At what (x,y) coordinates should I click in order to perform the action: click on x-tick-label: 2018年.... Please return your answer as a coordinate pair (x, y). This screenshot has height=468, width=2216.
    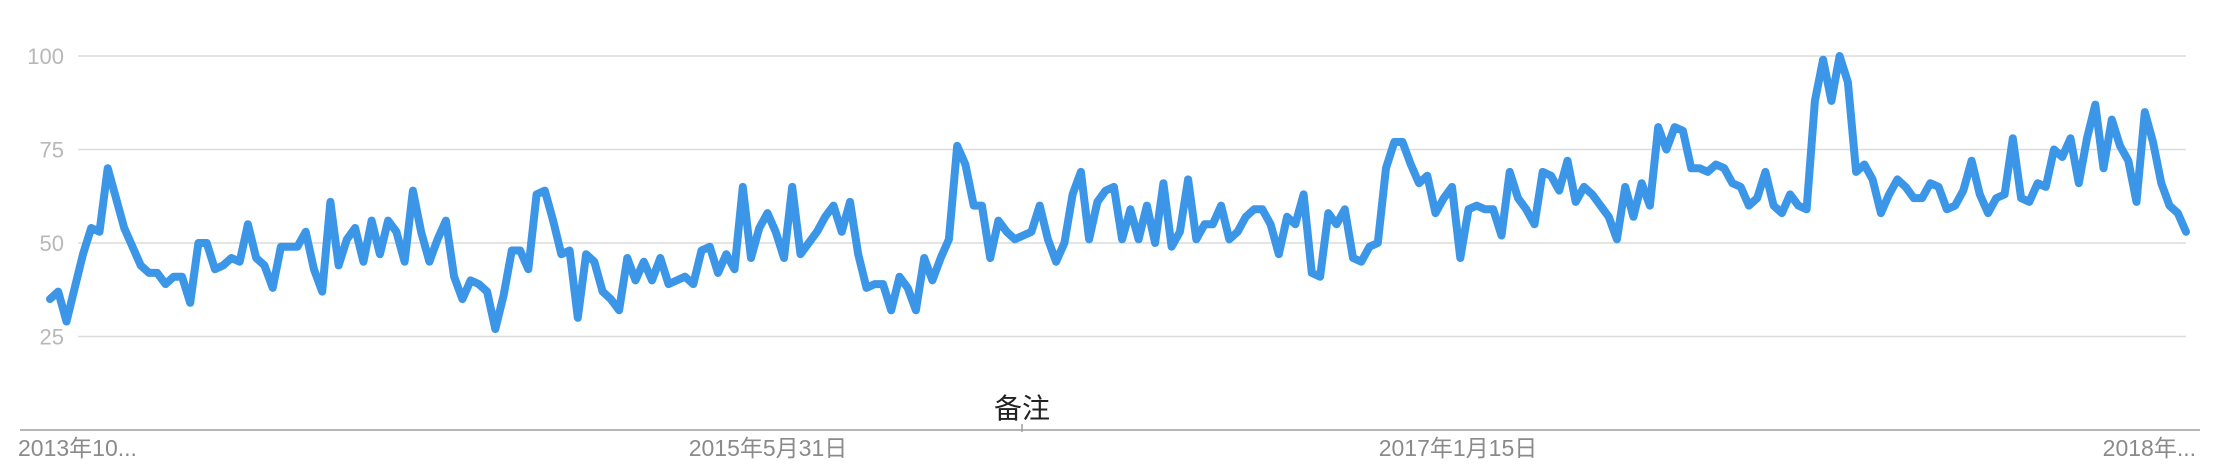
    Looking at the image, I should click on (2149, 448).